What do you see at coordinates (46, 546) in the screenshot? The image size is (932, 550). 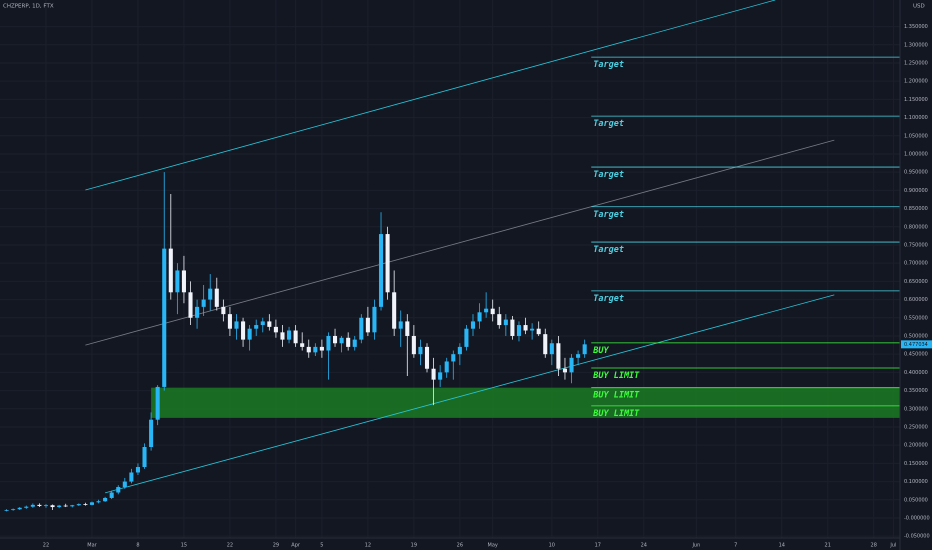 I see `x-tick-label: 22` at bounding box center [46, 546].